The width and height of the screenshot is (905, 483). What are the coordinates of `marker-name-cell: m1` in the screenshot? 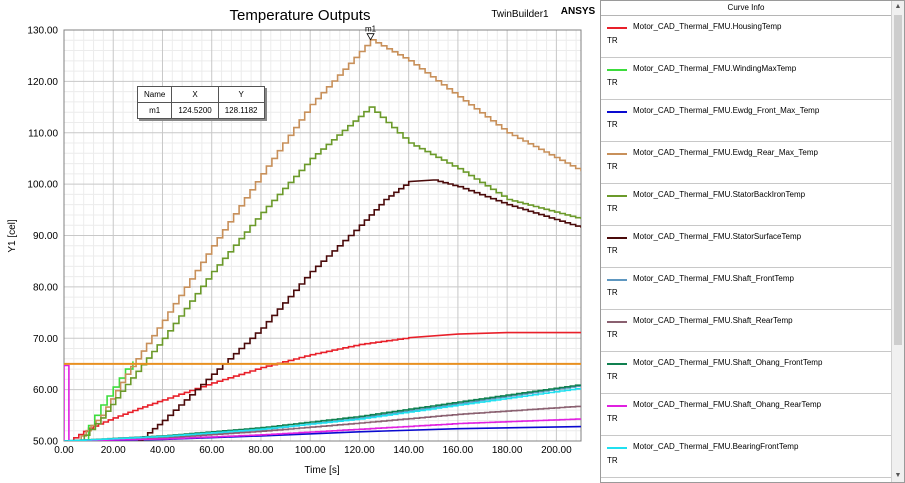 It's located at (154, 110).